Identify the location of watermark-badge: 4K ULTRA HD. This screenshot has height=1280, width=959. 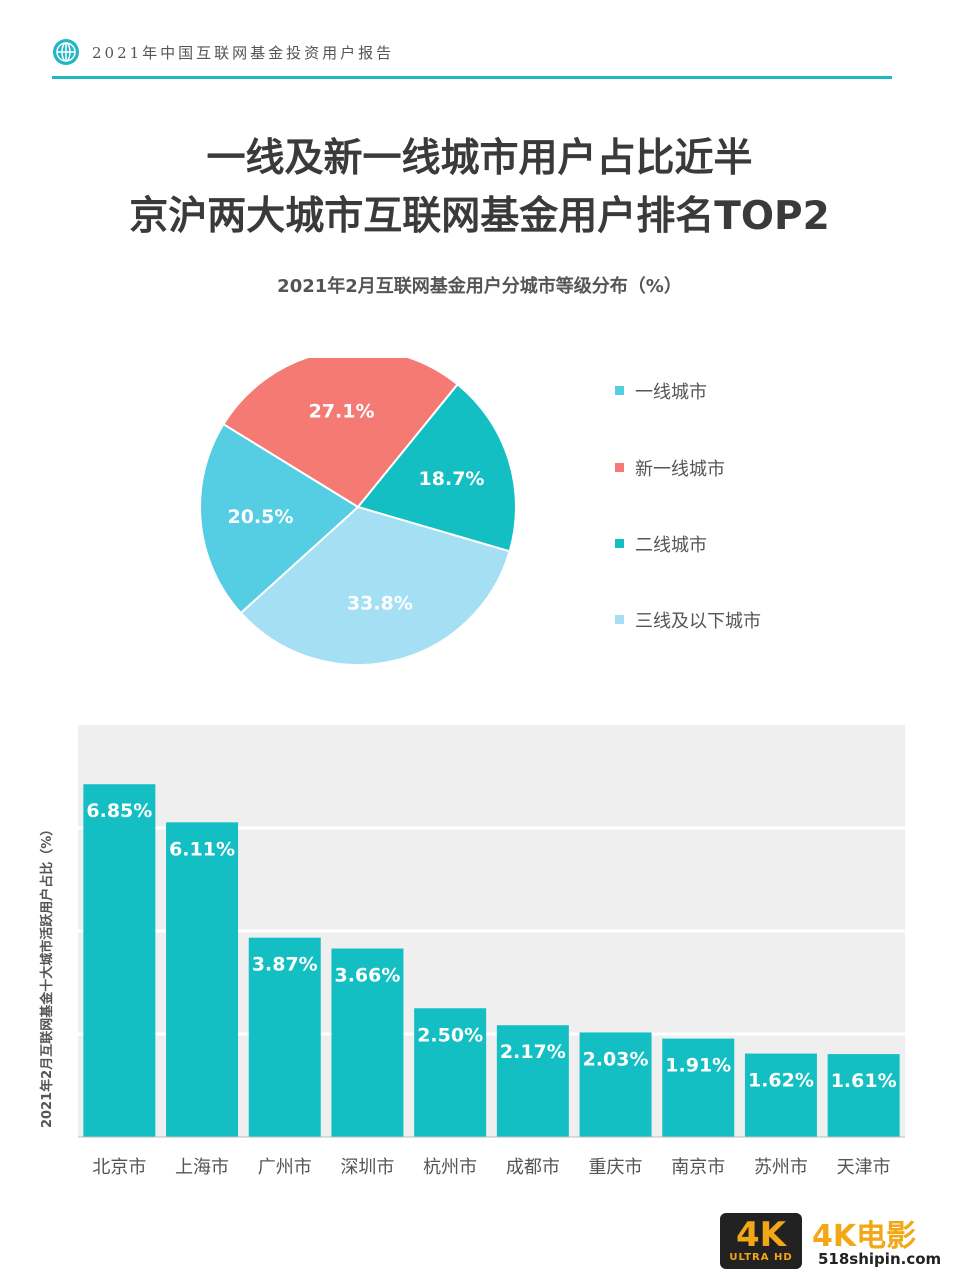
(761, 1241).